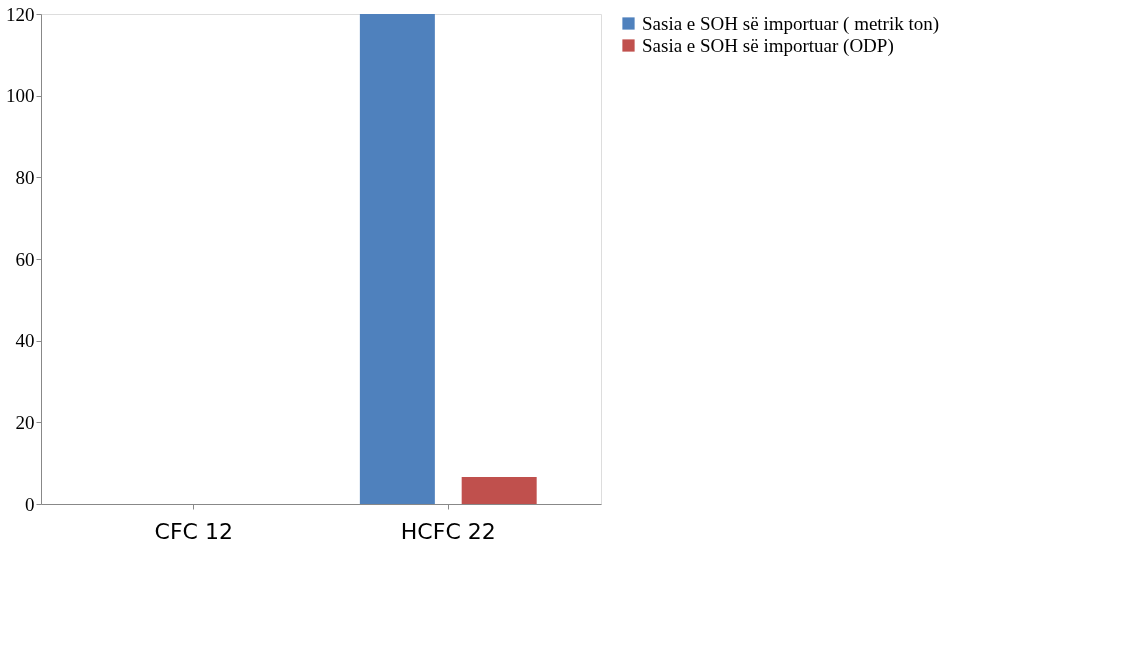 Image resolution: width=1137 pixels, height=664 pixels. Describe the element at coordinates (791, 23) in the screenshot. I see `legend-label: Sasia e SOH së importuar ( metrik ton)` at that location.